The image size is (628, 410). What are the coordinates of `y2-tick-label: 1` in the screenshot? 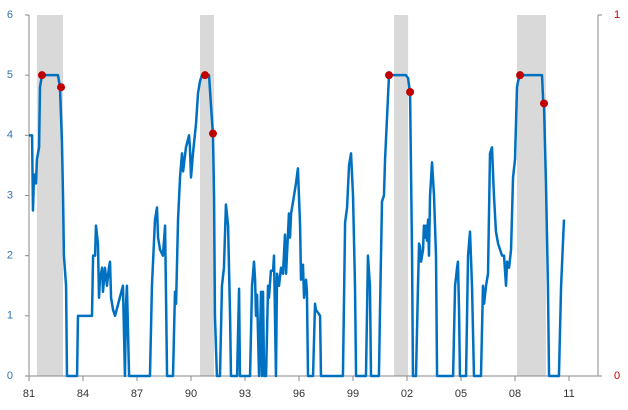 It's located at (617, 15).